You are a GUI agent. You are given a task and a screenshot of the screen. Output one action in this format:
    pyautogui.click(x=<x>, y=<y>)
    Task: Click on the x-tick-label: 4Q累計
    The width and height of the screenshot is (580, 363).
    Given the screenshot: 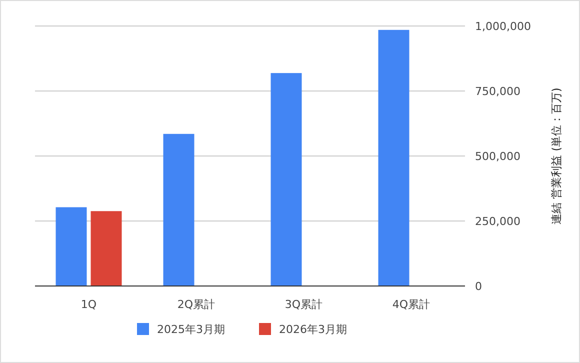 What is the action you would take?
    pyautogui.click(x=411, y=304)
    